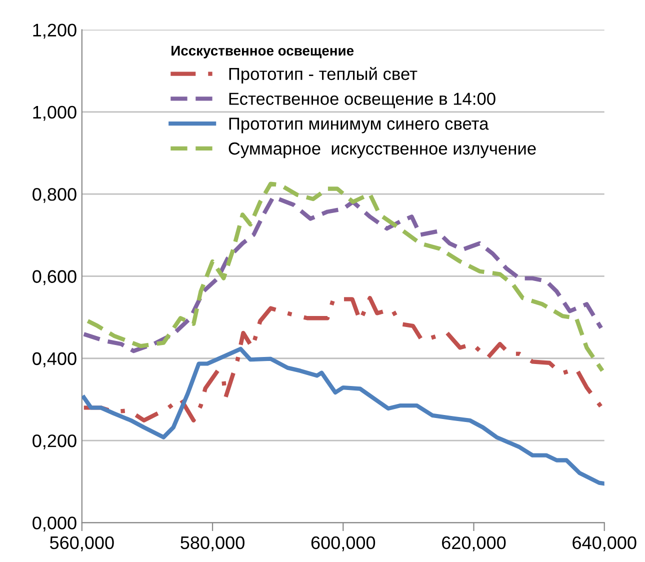 The image size is (645, 562). Describe the element at coordinates (54, 524) in the screenshot. I see `y-tick-label: 0,000` at that location.